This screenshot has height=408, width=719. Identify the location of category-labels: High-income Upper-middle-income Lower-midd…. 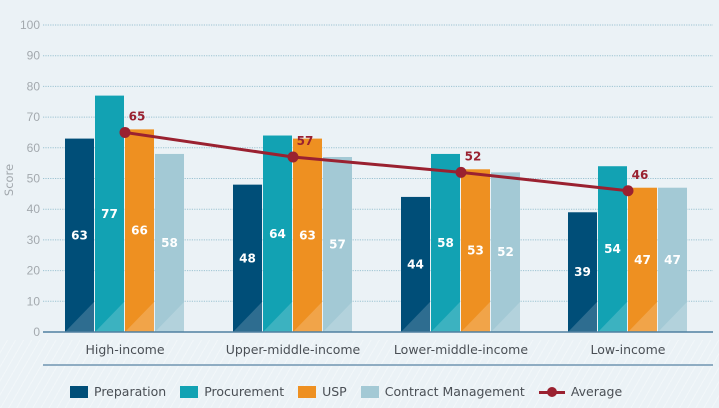
(375, 349).